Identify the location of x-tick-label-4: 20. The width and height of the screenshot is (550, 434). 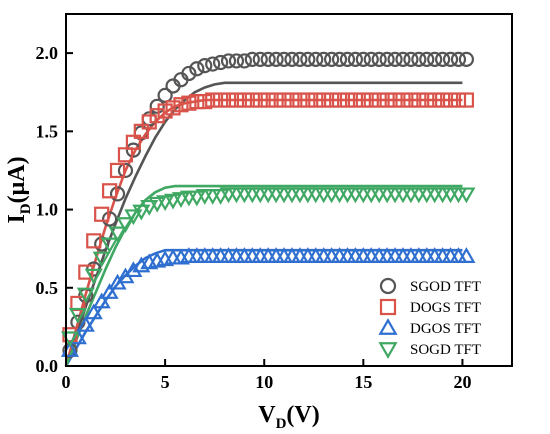
(462, 382).